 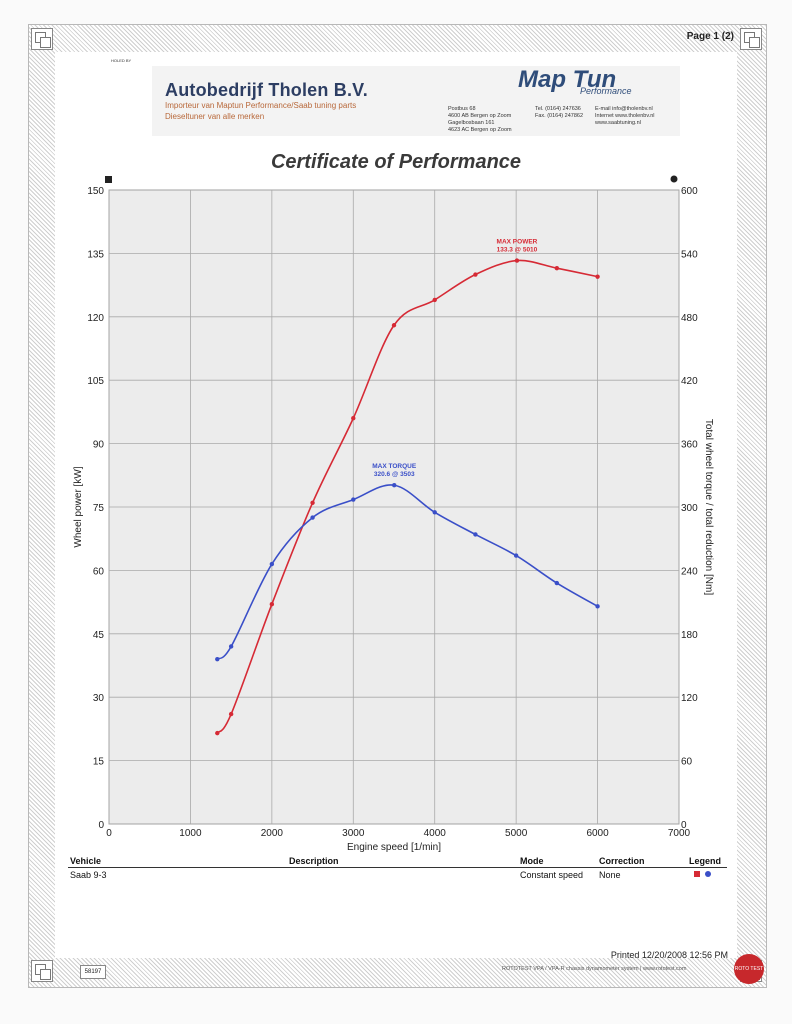 What do you see at coordinates (95, 318) in the screenshot?
I see `y-tick-label: 120` at bounding box center [95, 318].